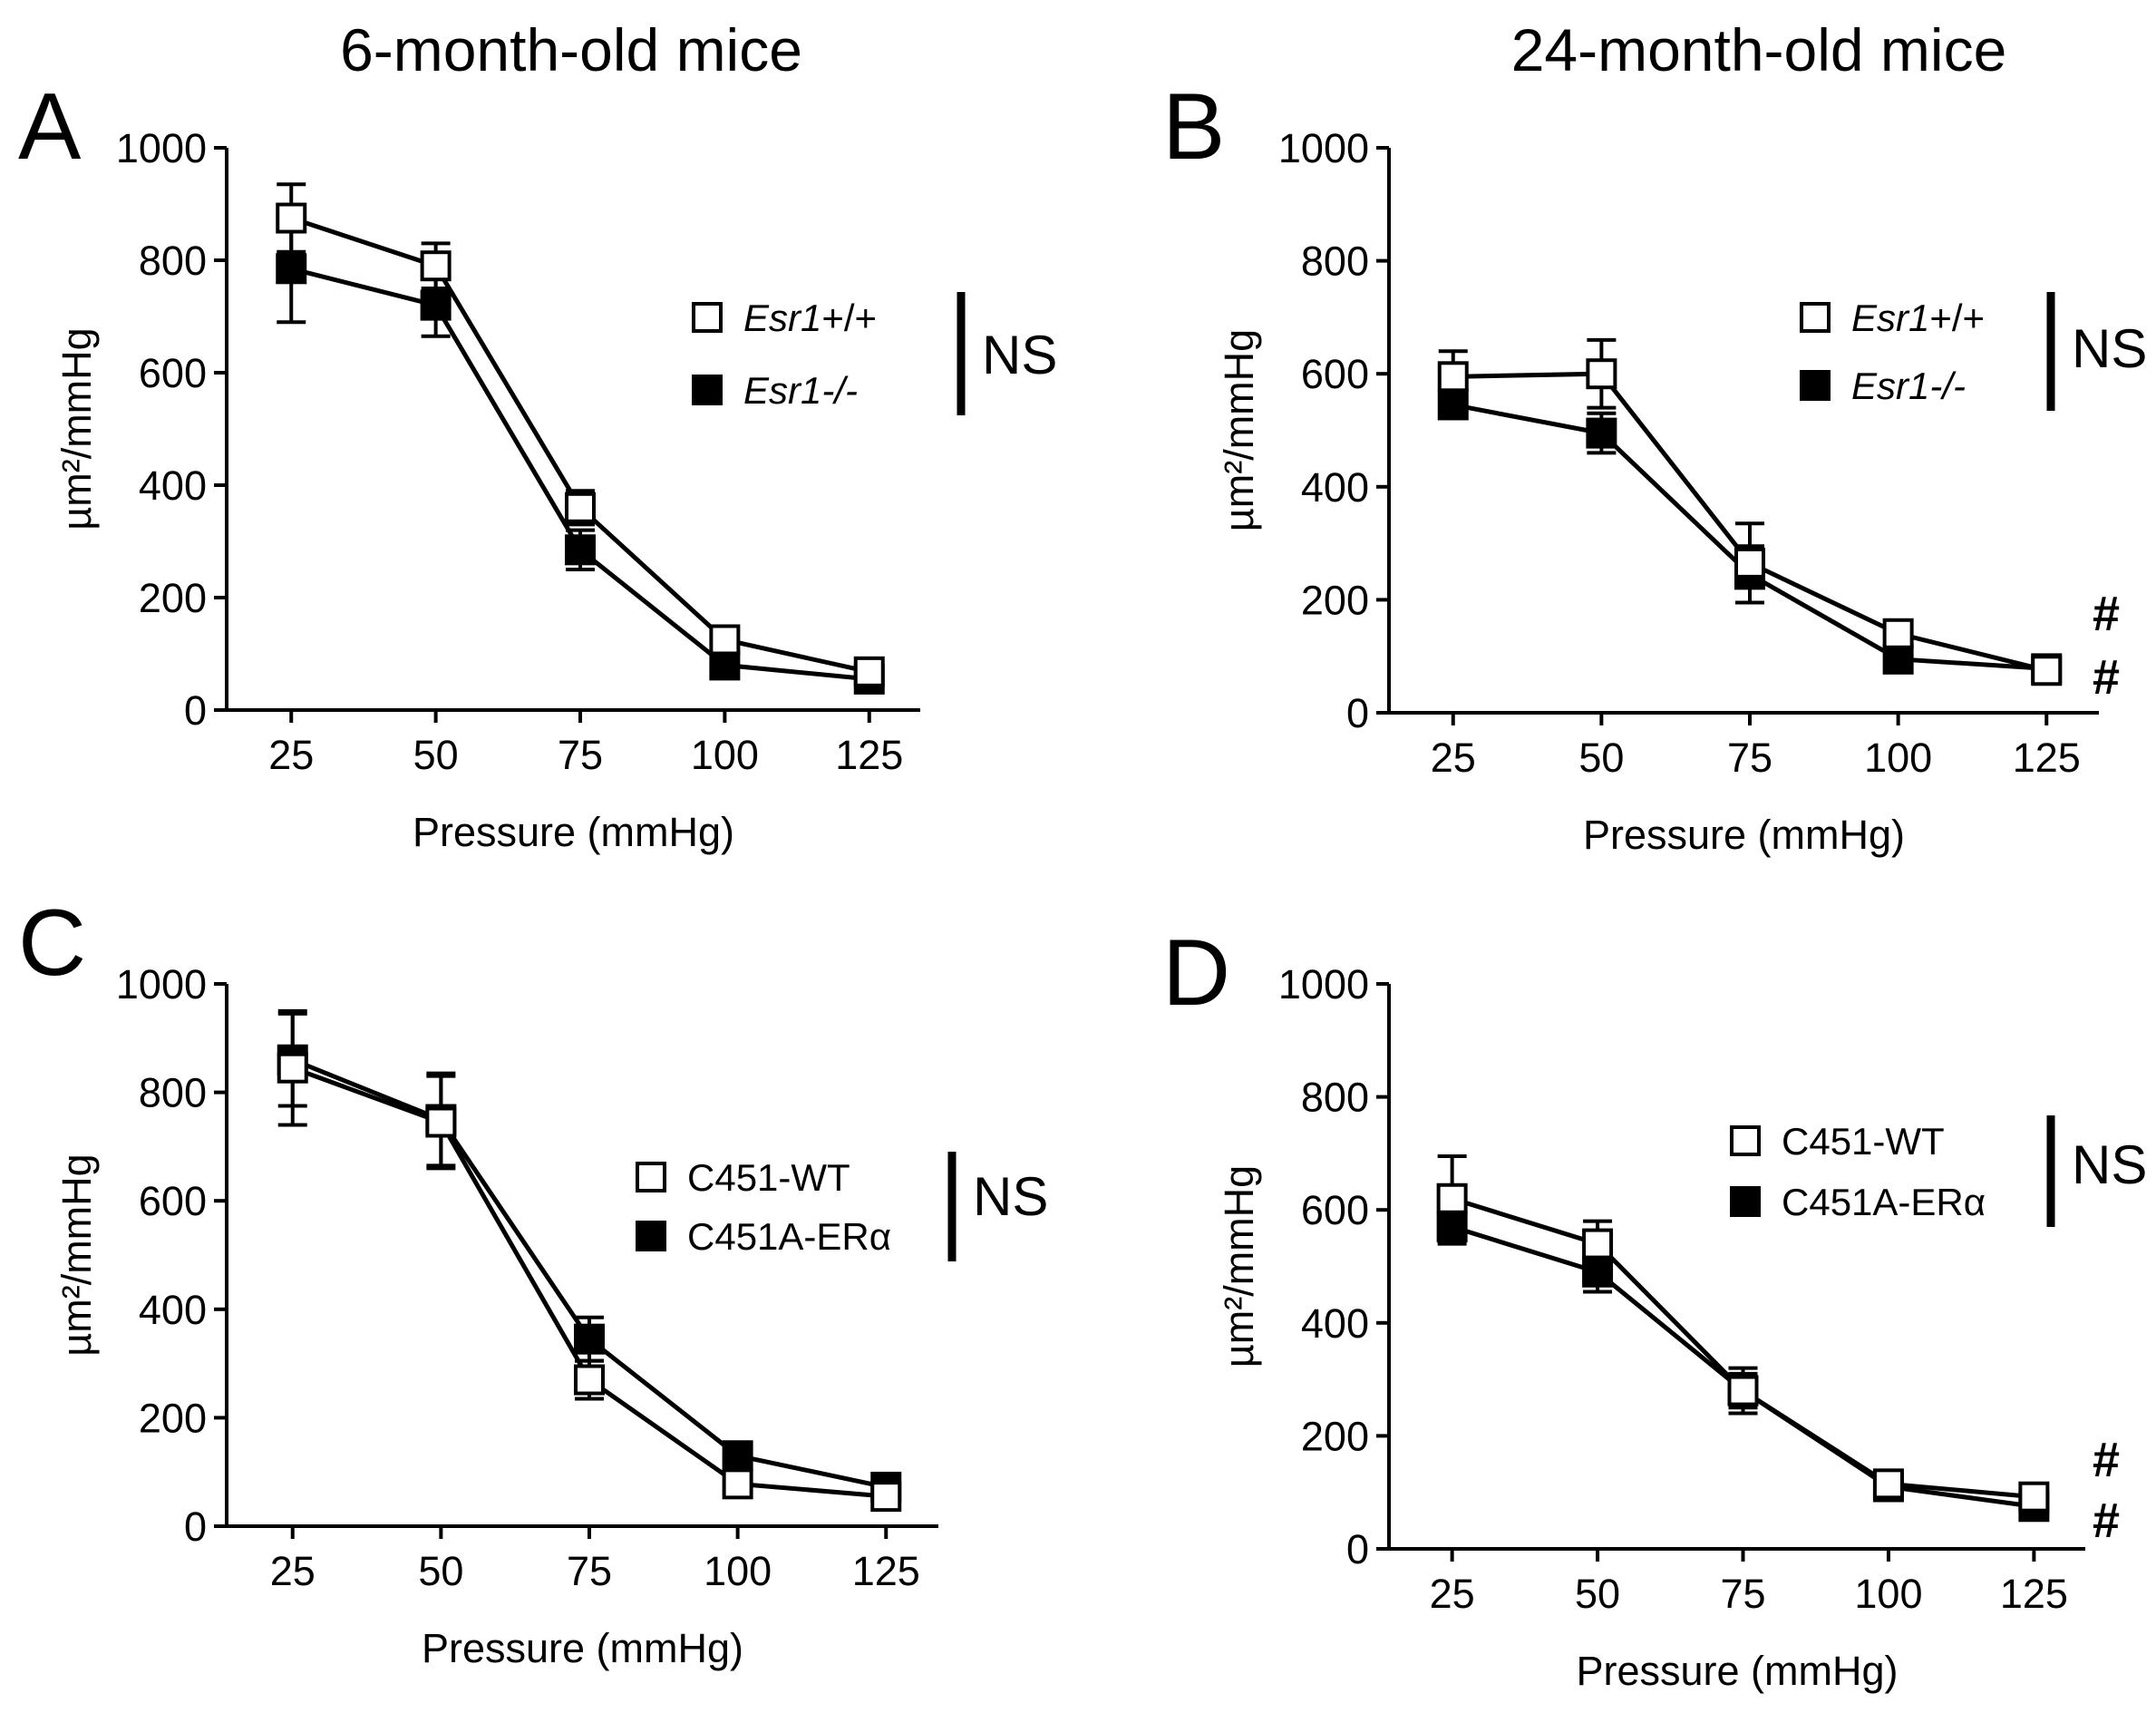 This screenshot has height=1713, width=2156. What do you see at coordinates (173, 261) in the screenshot?
I see `y-tick-label: 800` at bounding box center [173, 261].